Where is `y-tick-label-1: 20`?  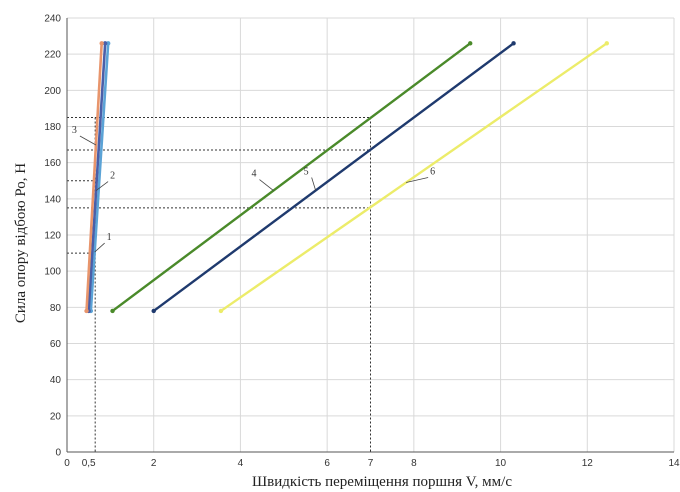
y-tick-label-1: 20 is located at coordinates (56, 416).